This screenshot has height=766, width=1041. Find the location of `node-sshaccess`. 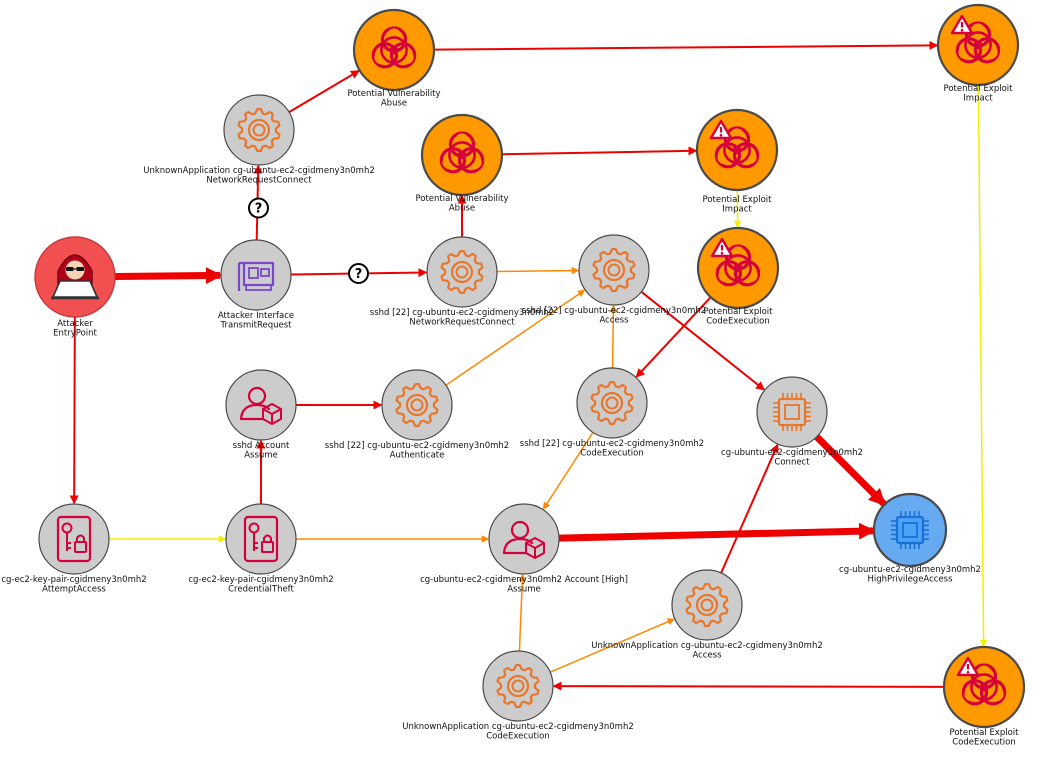

node-sshaccess is located at coordinates (614, 270).